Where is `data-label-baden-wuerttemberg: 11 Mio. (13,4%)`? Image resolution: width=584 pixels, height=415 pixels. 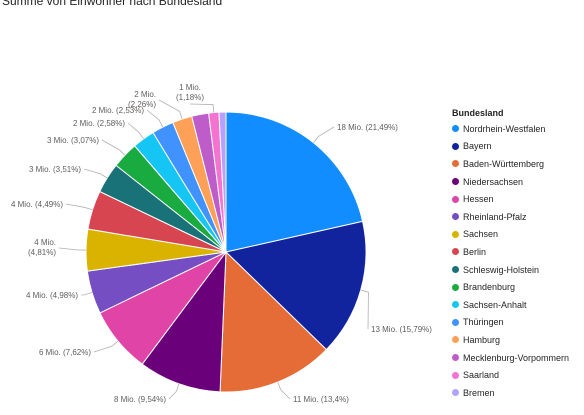
data-label-baden-wuerttemberg: 11 Mio. (13,4%) is located at coordinates (321, 399).